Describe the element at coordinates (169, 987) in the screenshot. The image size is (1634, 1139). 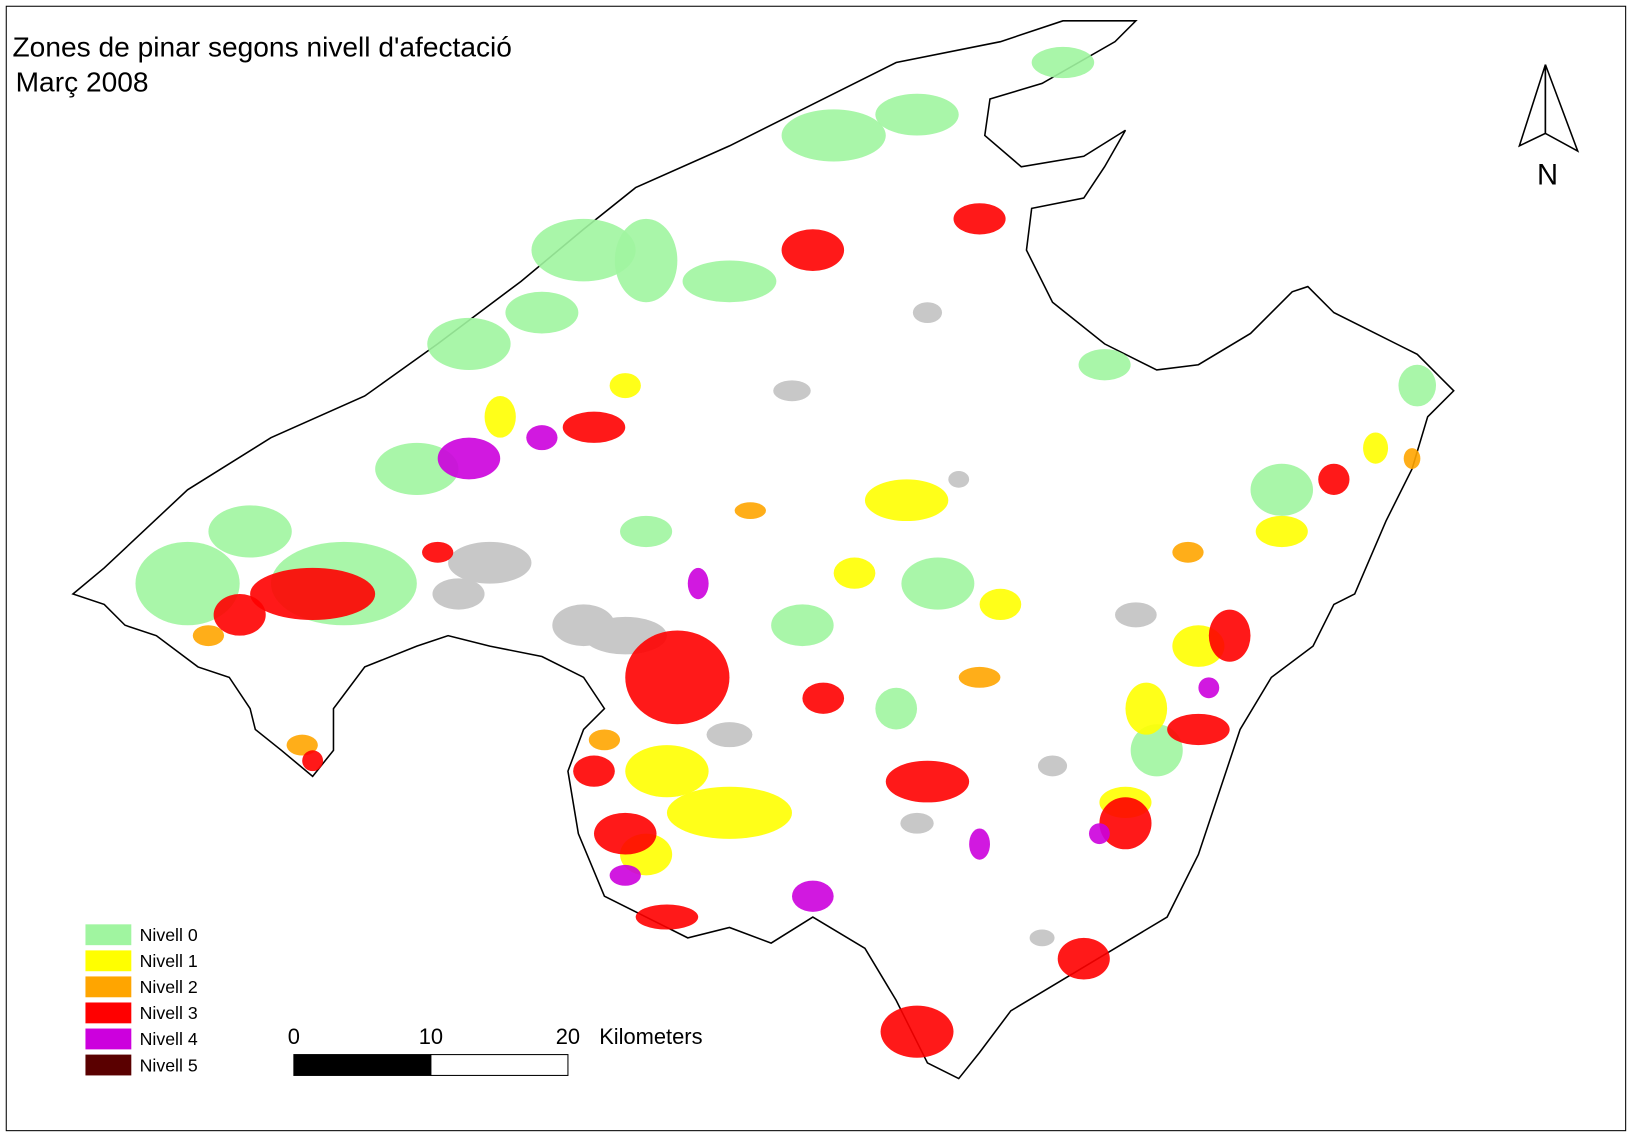
I see `legend-label: Nivell 2` at that location.